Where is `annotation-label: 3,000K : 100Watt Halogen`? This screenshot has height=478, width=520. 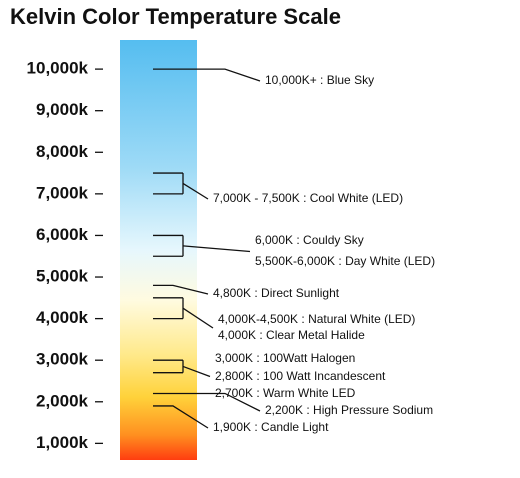 annotation-label: 3,000K : 100Watt Halogen is located at coordinates (285, 358).